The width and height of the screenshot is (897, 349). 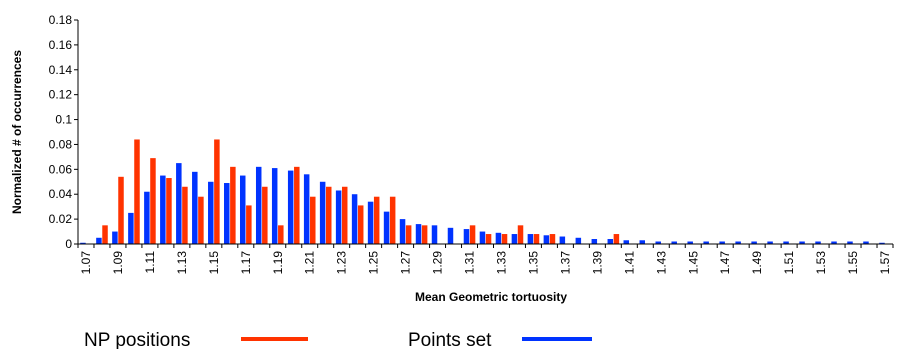 What do you see at coordinates (885, 263) in the screenshot?
I see `x-tick-label: 1.57` at bounding box center [885, 263].